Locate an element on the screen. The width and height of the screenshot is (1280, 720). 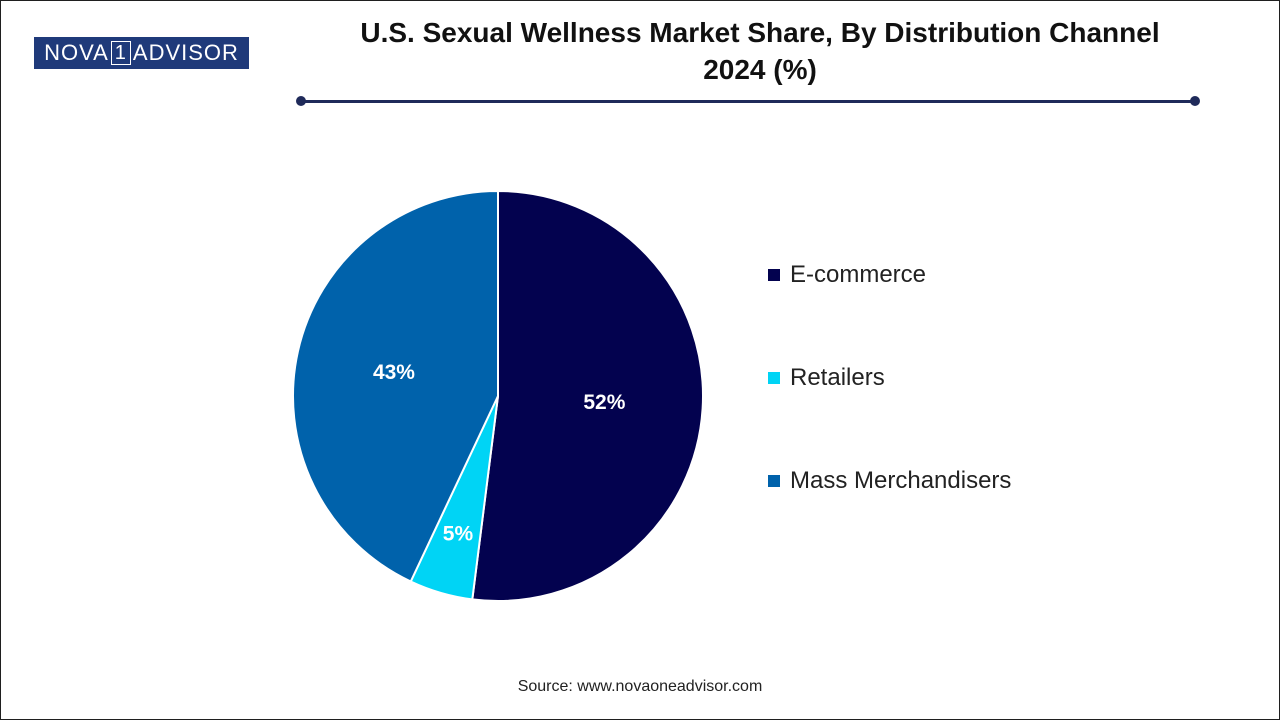
legend-label-mass-merchandisers: Mass Merchandisers is located at coordinates (901, 480).